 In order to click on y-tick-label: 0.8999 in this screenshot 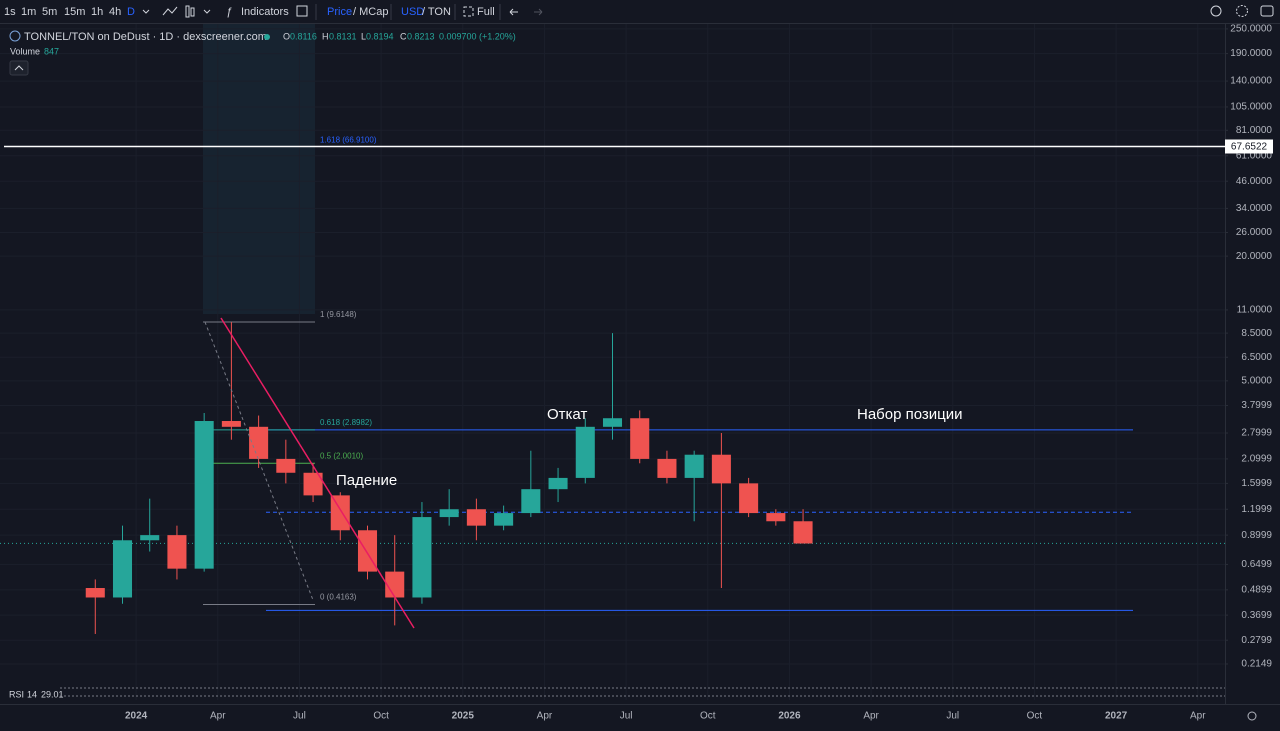, I will do `click(1256, 535)`.